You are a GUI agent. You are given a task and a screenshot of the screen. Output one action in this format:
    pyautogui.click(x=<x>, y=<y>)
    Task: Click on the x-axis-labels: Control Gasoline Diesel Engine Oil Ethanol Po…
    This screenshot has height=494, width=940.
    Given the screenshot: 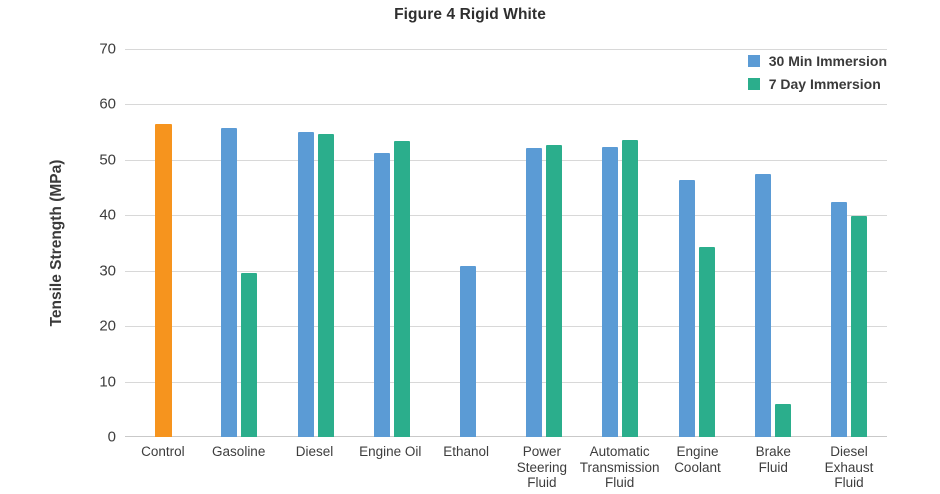 What is the action you would take?
    pyautogui.click(x=506, y=467)
    